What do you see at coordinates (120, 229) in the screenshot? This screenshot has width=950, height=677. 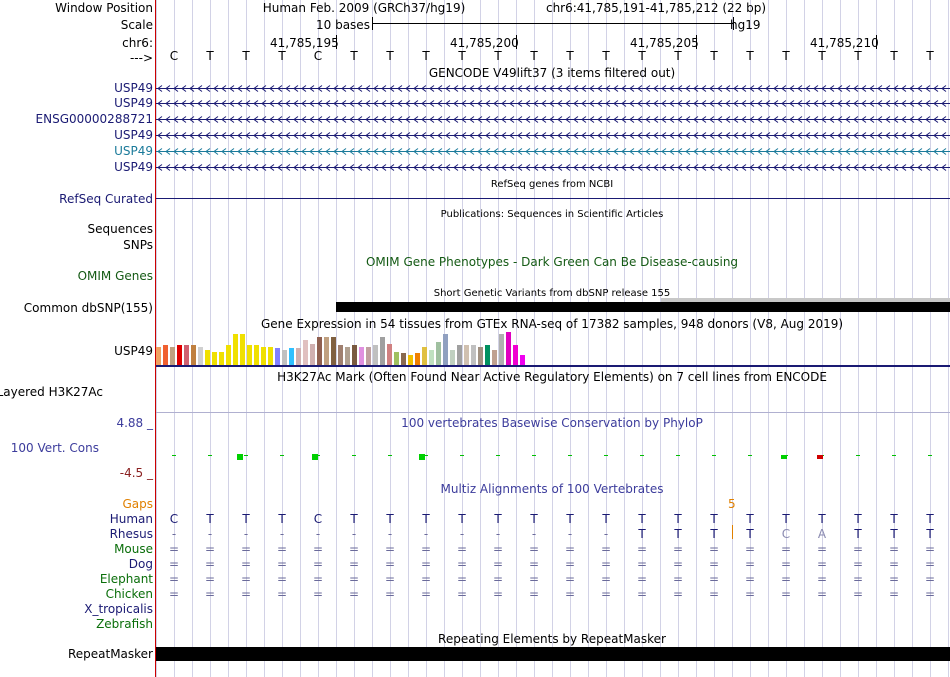 I see `publications-track-label: Sequences` at bounding box center [120, 229].